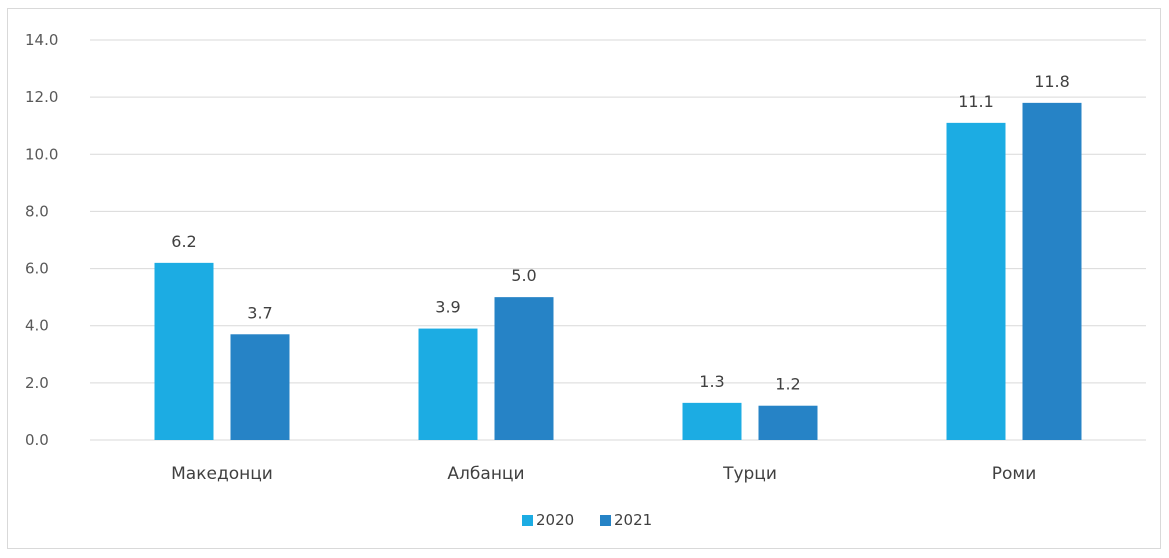 Image resolution: width=1169 pixels, height=558 pixels. Describe the element at coordinates (447, 307) in the screenshot. I see `data-label: 3.9` at that location.